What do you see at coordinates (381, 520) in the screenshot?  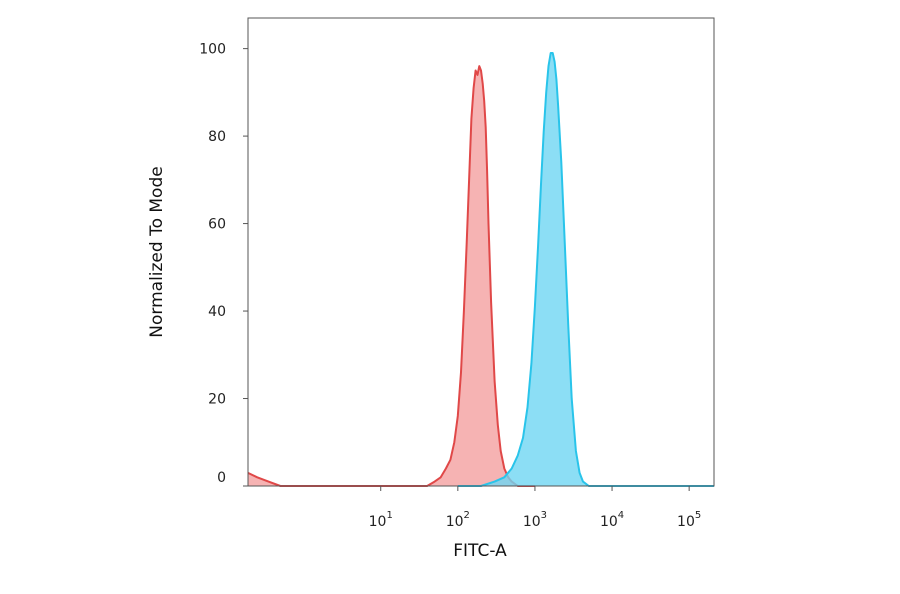 I see `x-tick-label: 10¹` at bounding box center [381, 520].